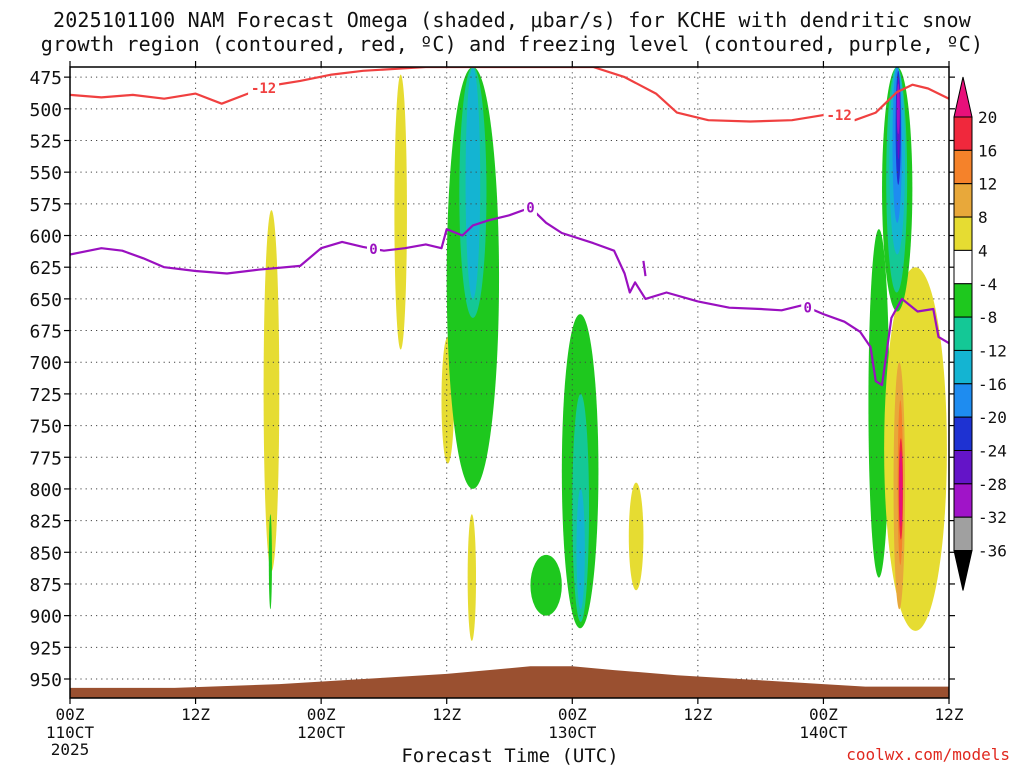 The width and height of the screenshot is (1024, 768). Describe the element at coordinates (45, 300) in the screenshot. I see `y-tick-label: 650` at that location.